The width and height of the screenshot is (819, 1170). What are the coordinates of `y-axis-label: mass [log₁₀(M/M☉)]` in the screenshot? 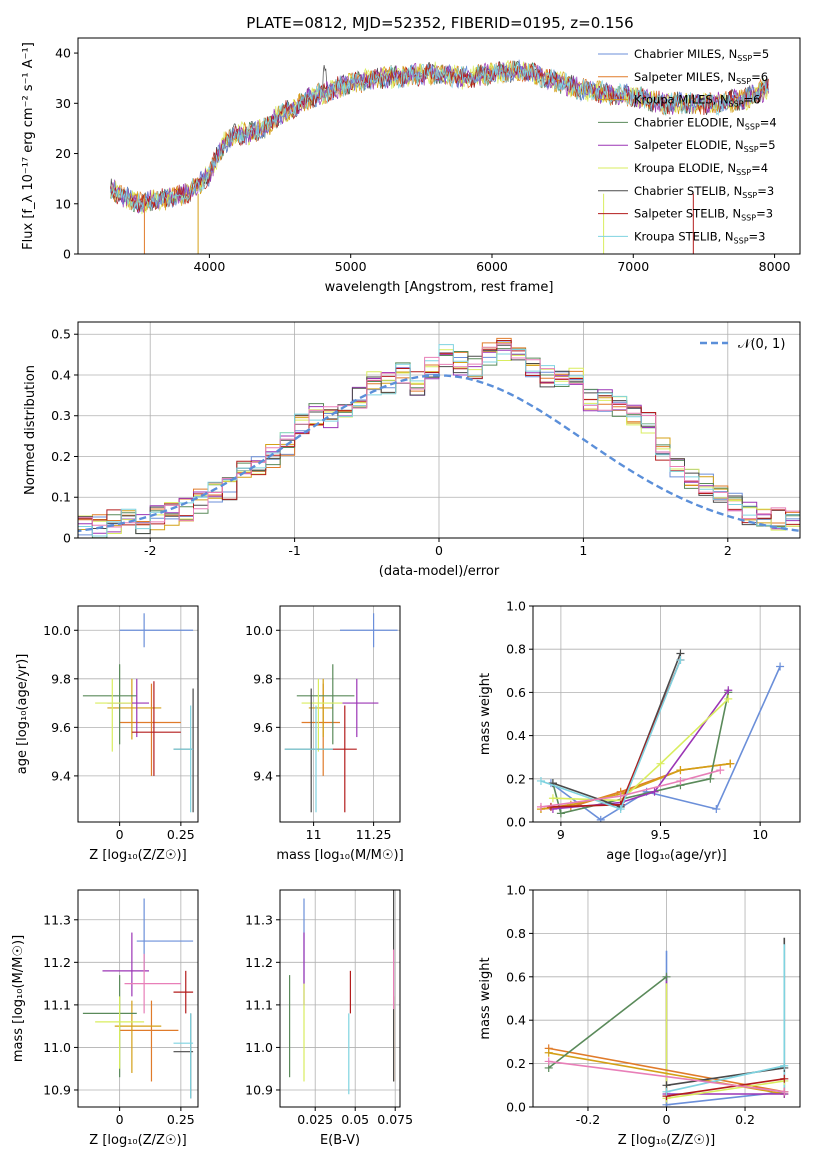 It's located at (18, 998).